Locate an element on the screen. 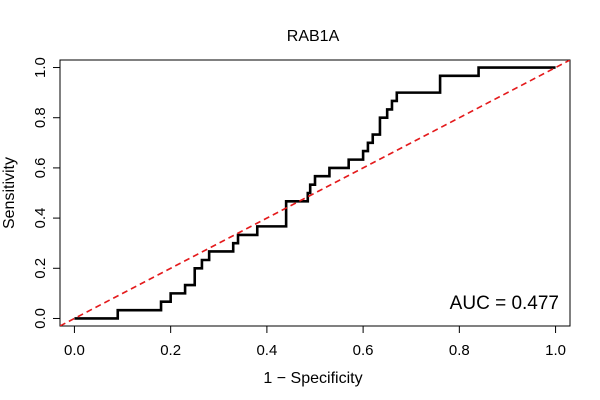 This screenshot has height=400, width=600. x-tick-label: 1.0 is located at coordinates (555, 350).